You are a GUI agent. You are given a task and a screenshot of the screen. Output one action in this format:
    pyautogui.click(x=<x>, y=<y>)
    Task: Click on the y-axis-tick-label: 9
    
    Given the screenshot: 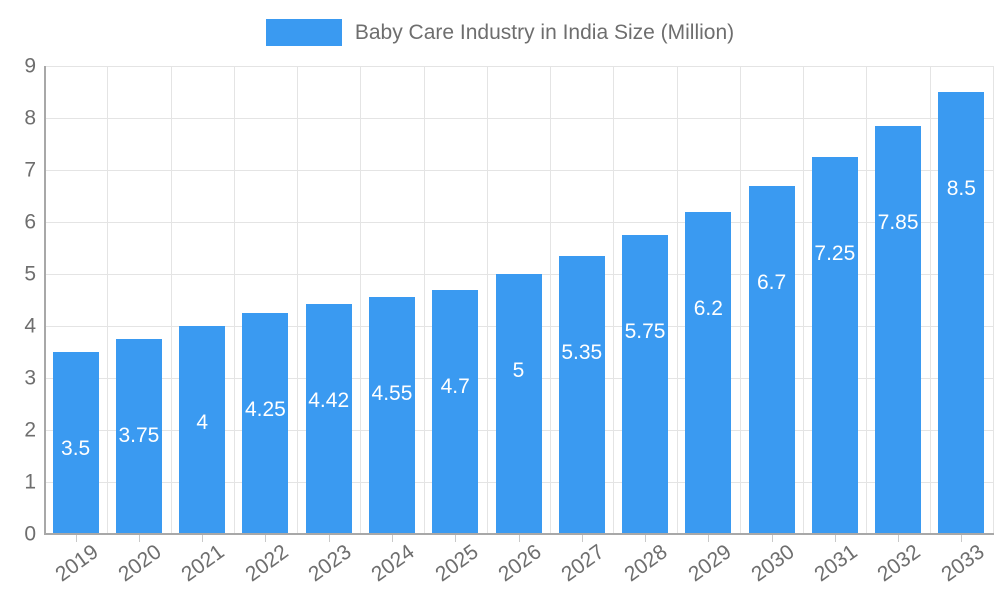 What is the action you would take?
    pyautogui.click(x=30, y=66)
    